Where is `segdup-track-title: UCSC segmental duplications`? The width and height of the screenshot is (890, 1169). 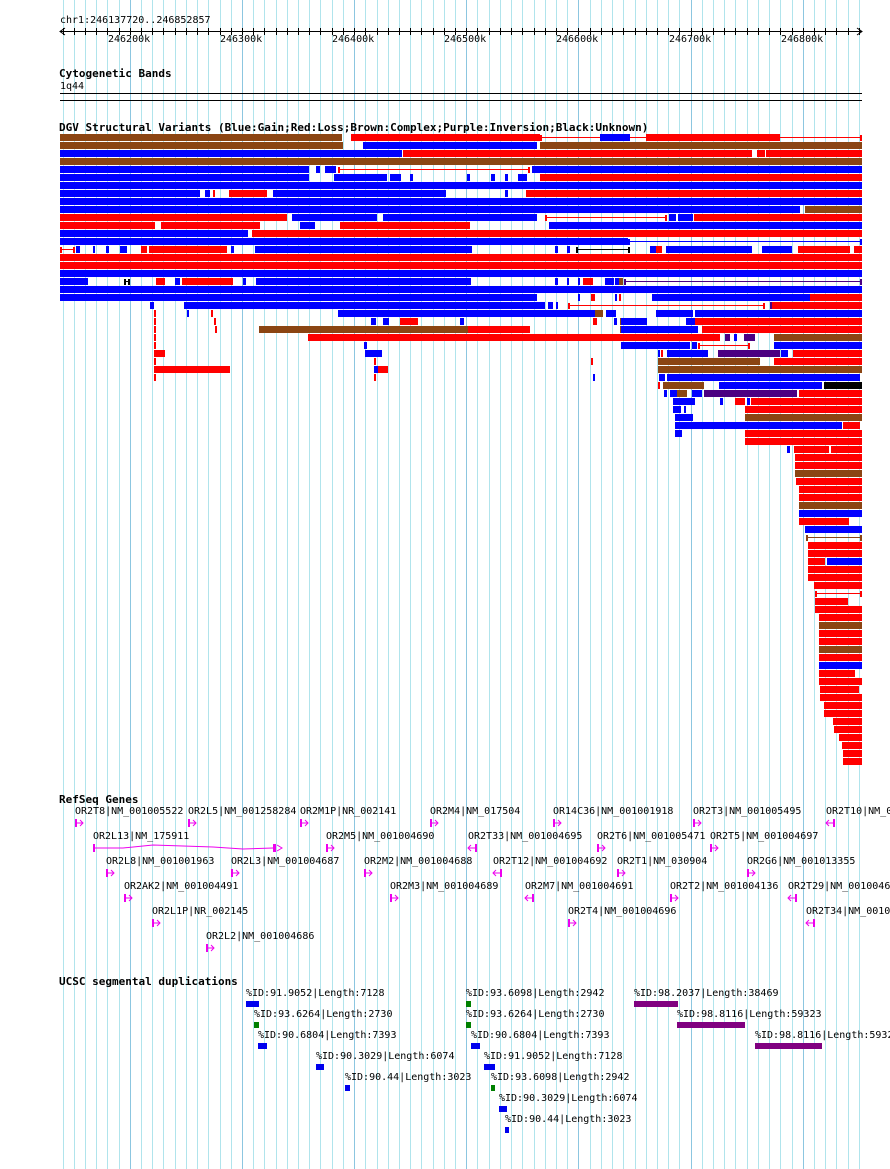
segdup-track-title: UCSC segmental duplications is located at coordinates (148, 981).